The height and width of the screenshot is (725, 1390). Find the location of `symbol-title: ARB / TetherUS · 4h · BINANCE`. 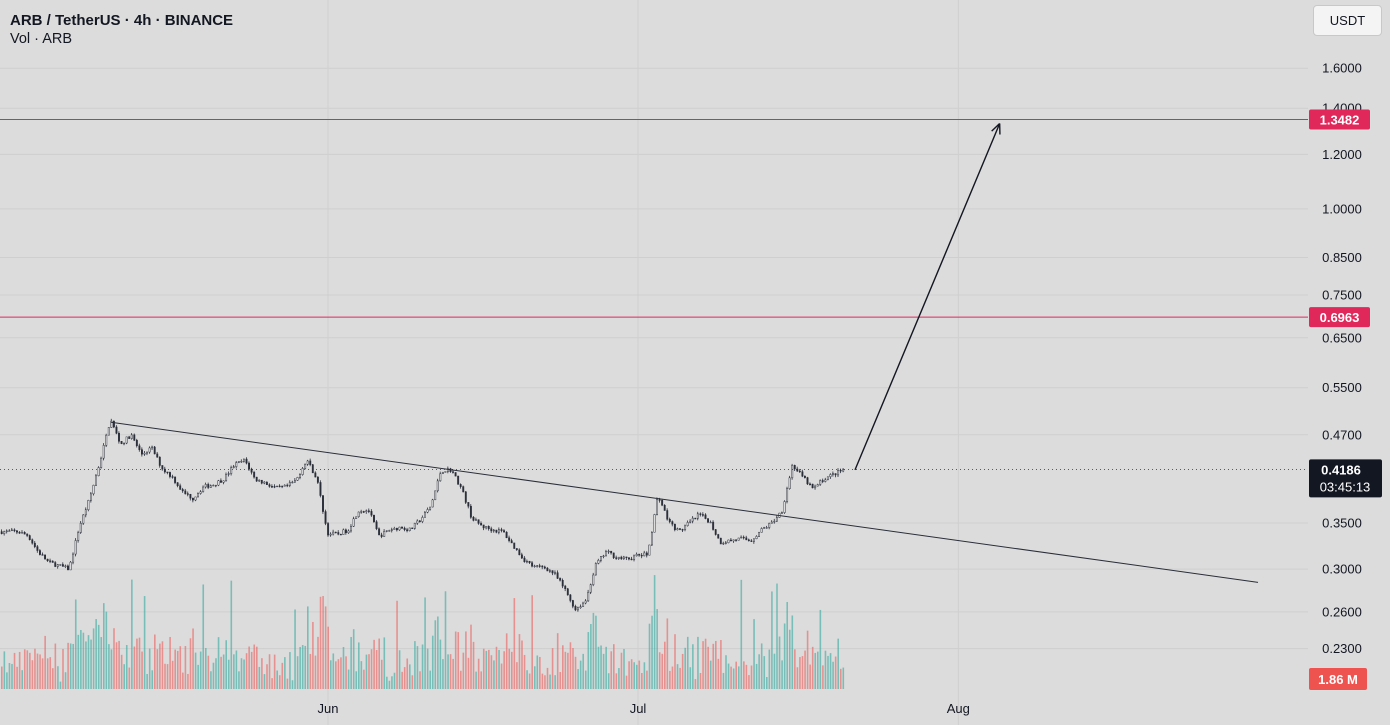

symbol-title: ARB / TetherUS · 4h · BINANCE is located at coordinates (122, 20).